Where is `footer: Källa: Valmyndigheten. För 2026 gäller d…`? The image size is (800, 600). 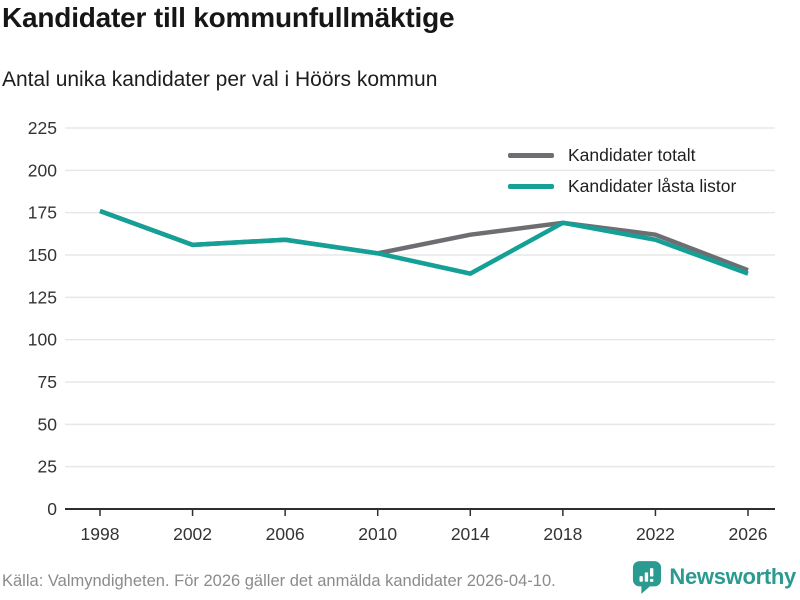
footer: Källa: Valmyndigheten. För 2026 gäller d… is located at coordinates (400, 580).